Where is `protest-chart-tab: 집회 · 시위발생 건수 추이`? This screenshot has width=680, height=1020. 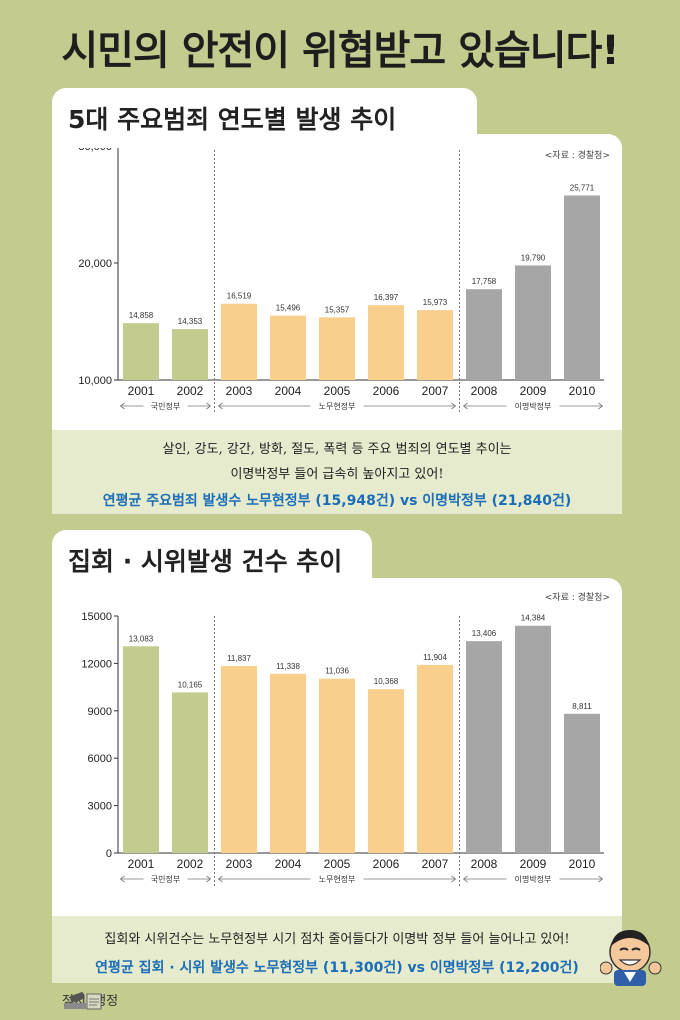 protest-chart-tab: 집회 · 시위발생 건수 추이 is located at coordinates (212, 560).